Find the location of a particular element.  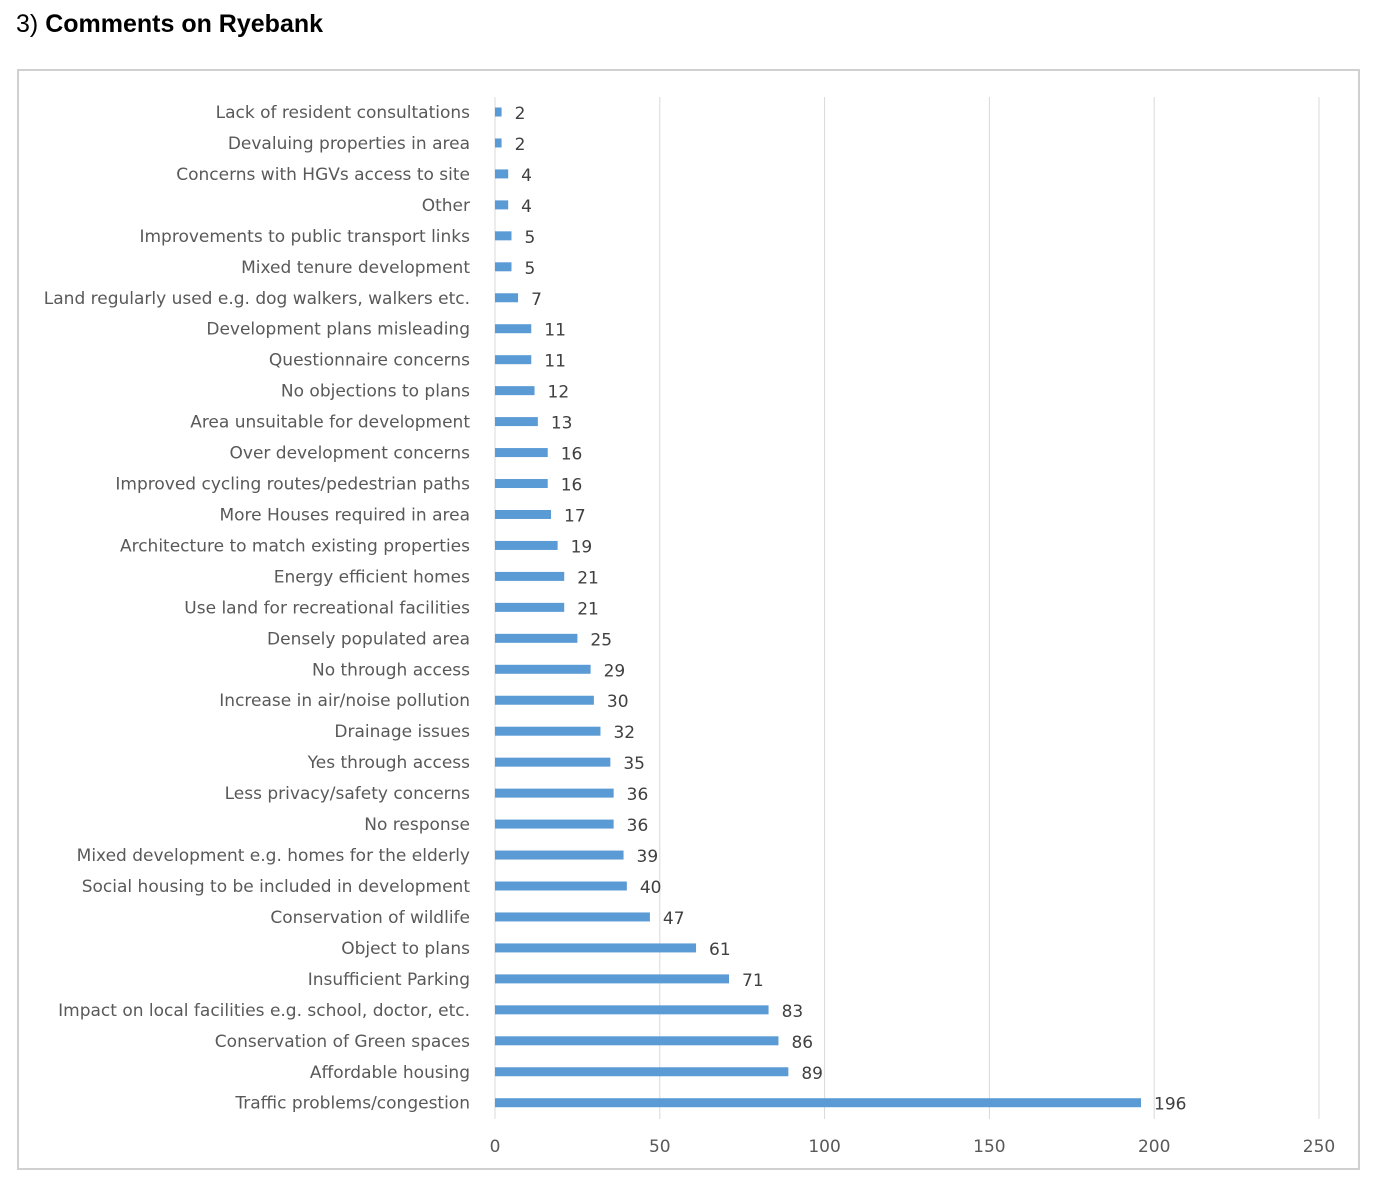

data-label: 39 is located at coordinates (648, 857).